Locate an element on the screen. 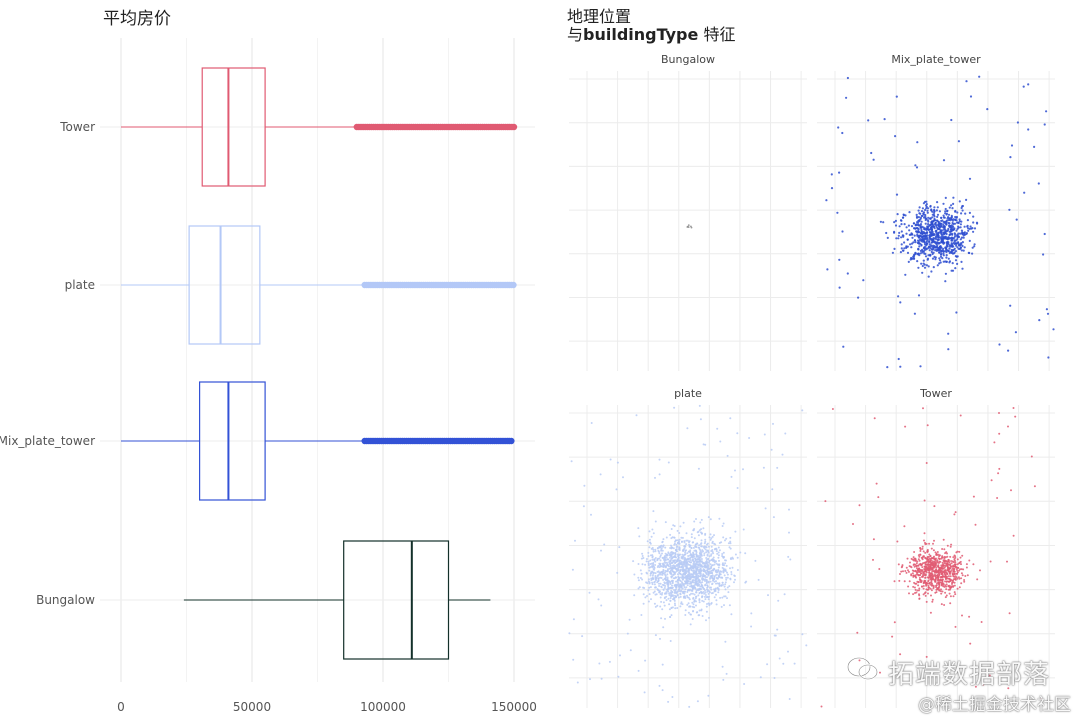 The width and height of the screenshot is (1080, 720). category-label: Tower is located at coordinates (77, 127).